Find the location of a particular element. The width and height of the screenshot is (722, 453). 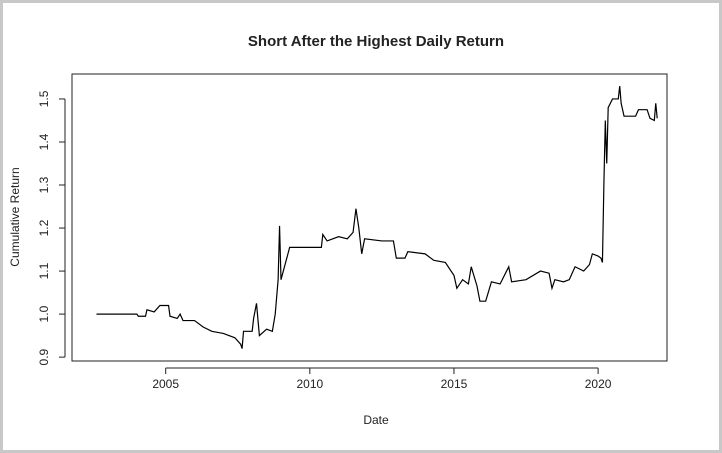

y-tick-label: 1.5 is located at coordinates (44, 98).